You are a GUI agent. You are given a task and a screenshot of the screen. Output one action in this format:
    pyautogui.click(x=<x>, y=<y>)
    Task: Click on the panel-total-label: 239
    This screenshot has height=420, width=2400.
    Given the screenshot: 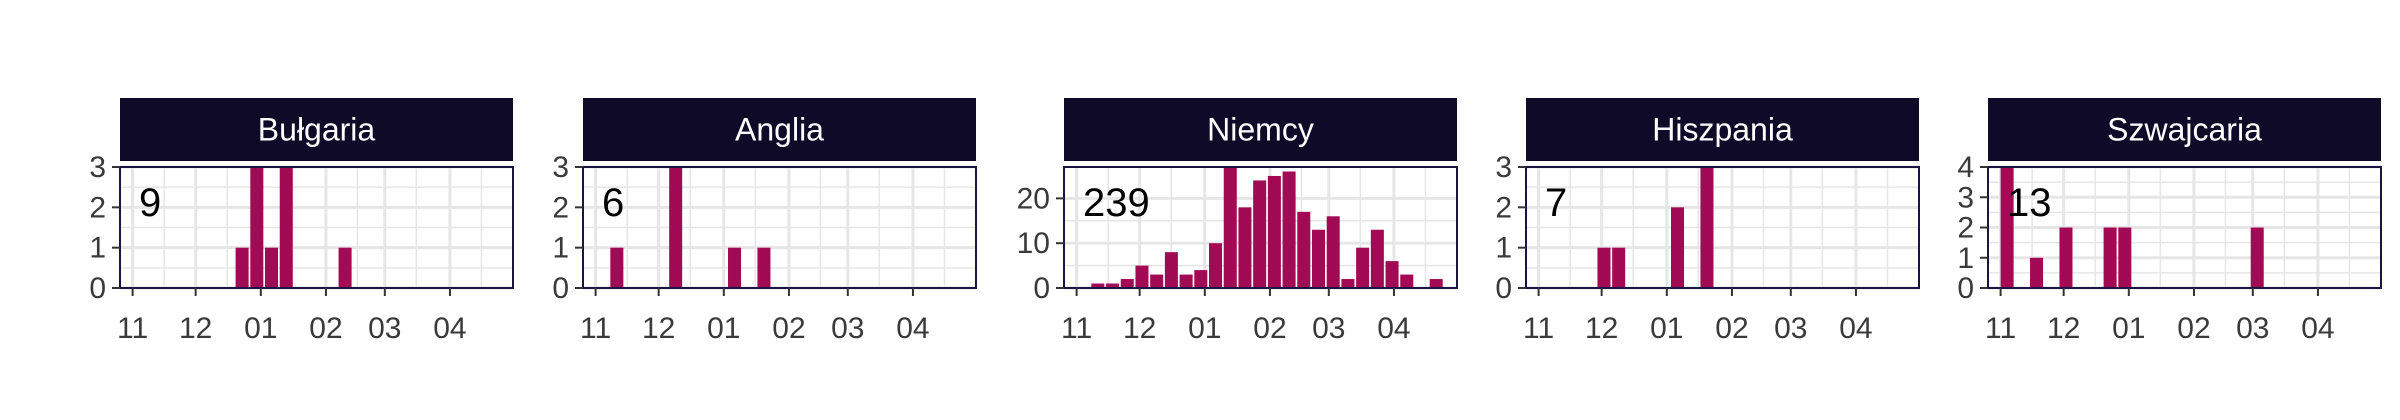 What is the action you would take?
    pyautogui.click(x=1116, y=203)
    